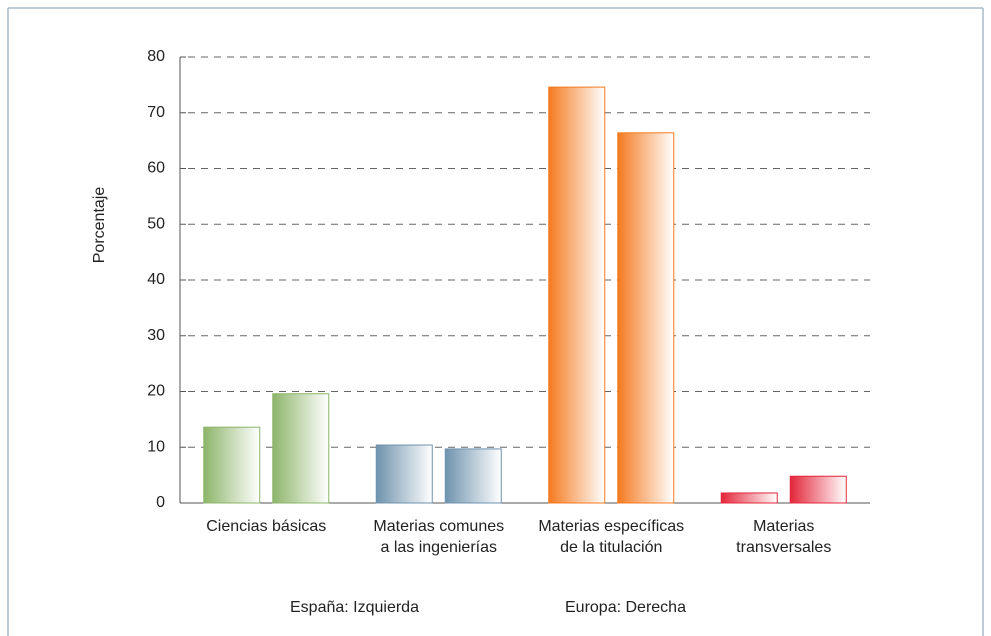 This screenshot has height=636, width=991. What do you see at coordinates (266, 526) in the screenshot?
I see `x-tick-label: Ciencias básicas` at bounding box center [266, 526].